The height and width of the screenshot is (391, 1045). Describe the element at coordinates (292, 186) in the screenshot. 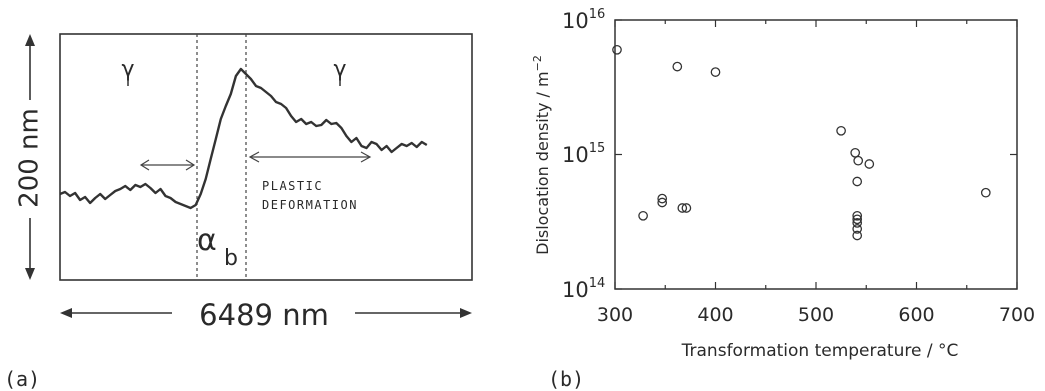

I see `annotation-plastic: PLASTIC` at that location.